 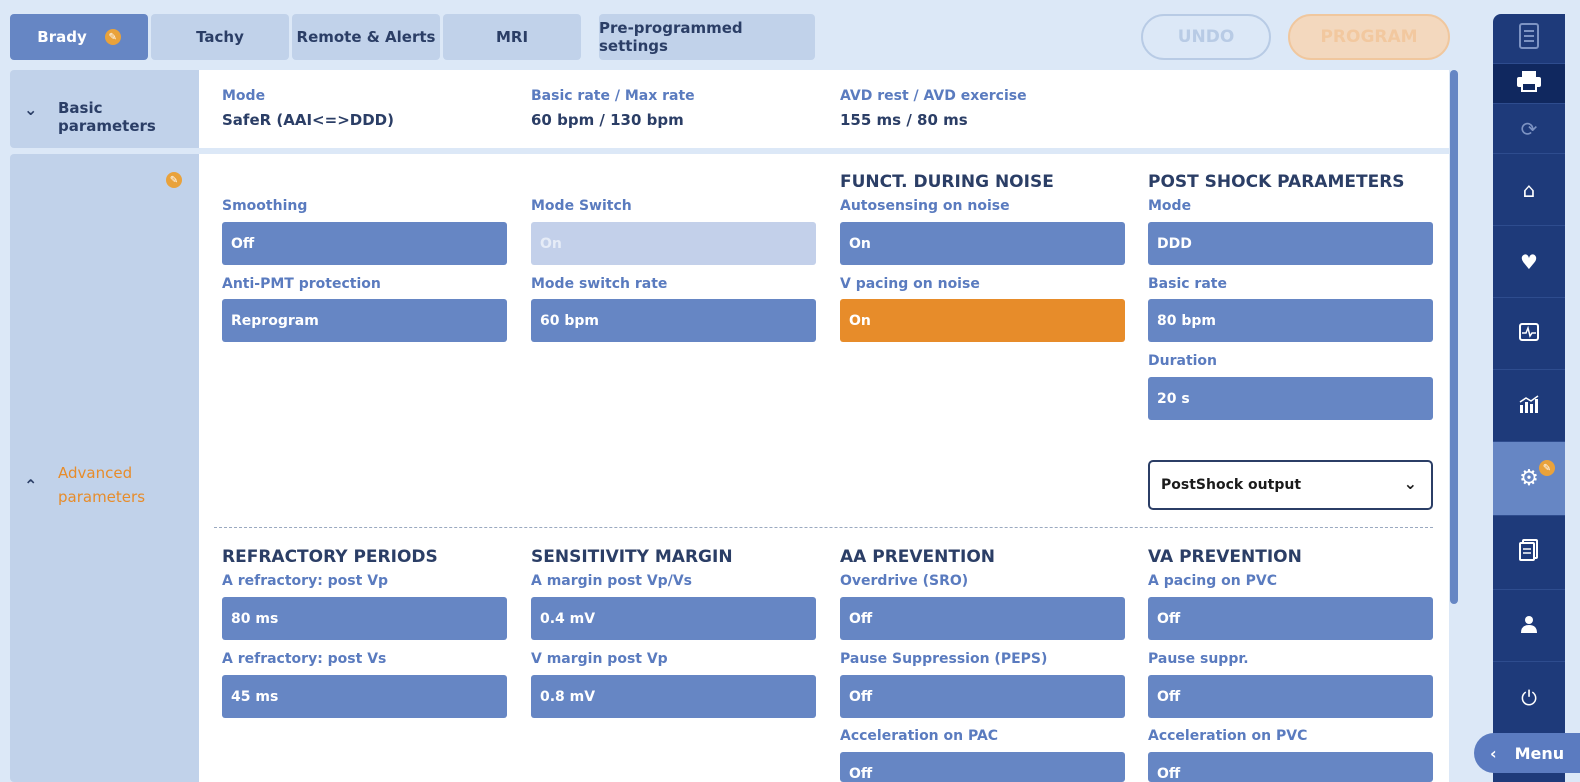 What do you see at coordinates (982, 618) in the screenshot?
I see `overdrive-field: Off` at bounding box center [982, 618].